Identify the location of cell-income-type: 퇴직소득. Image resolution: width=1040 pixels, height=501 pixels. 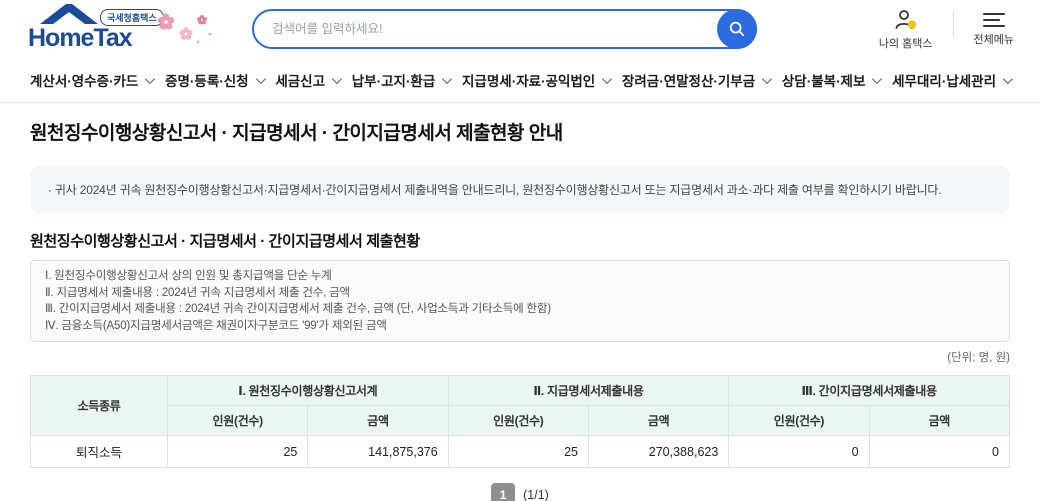
(99, 451).